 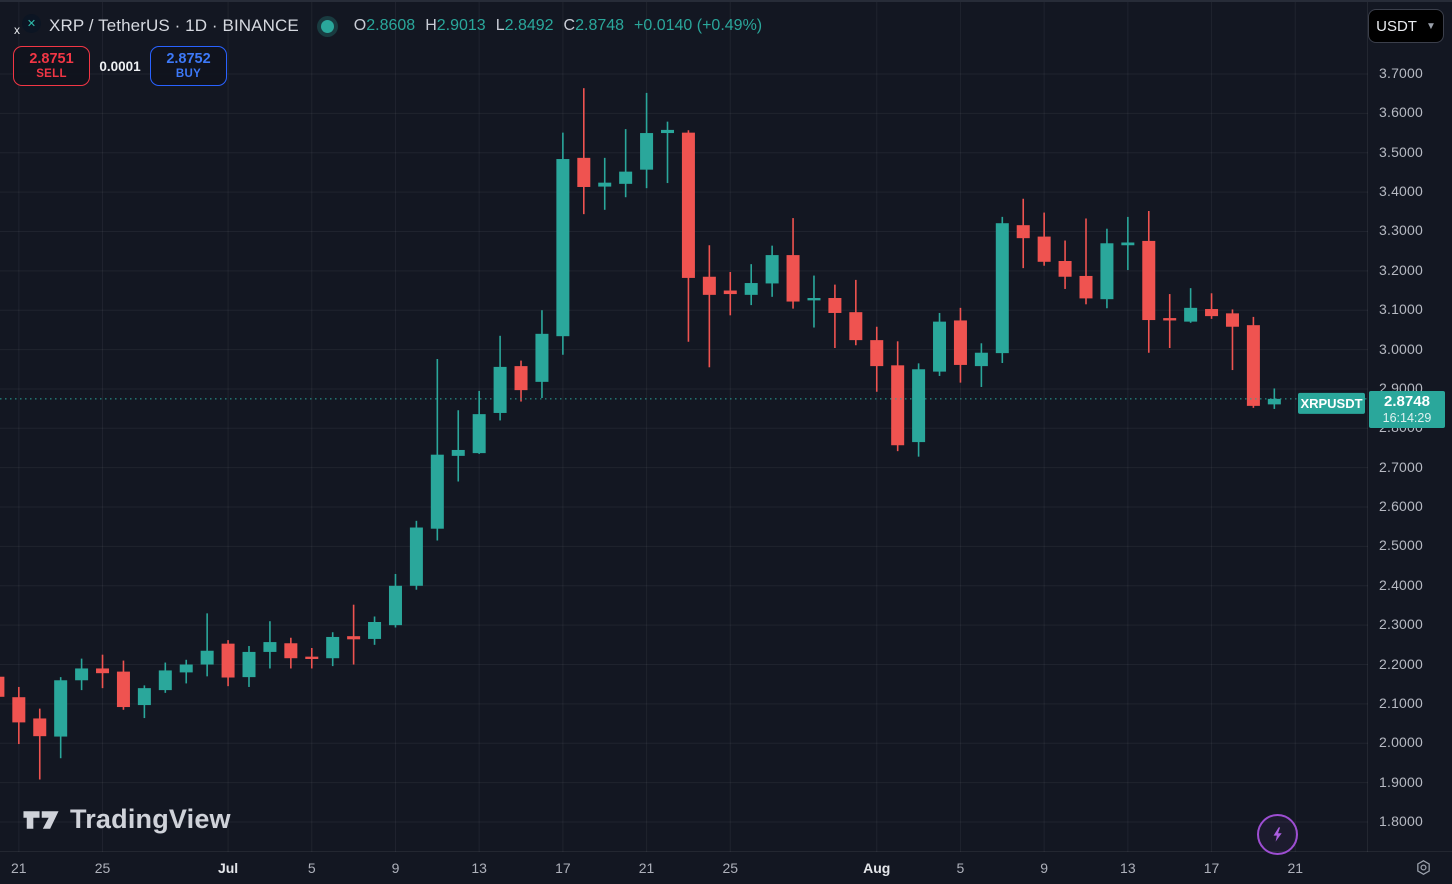 I want to click on current-price-value: 2.8748, so click(x=1407, y=402).